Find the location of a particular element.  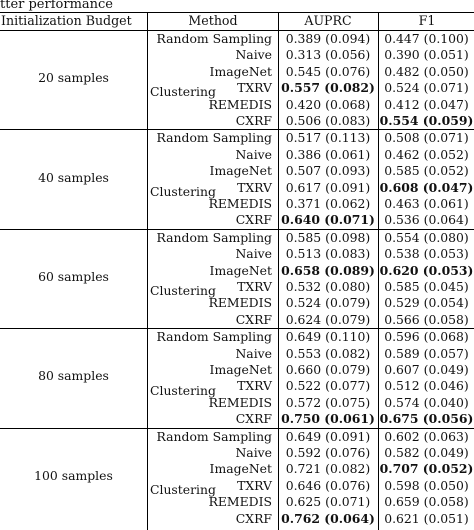

auprc-value: 0.649 (0.091) is located at coordinates (328, 436).